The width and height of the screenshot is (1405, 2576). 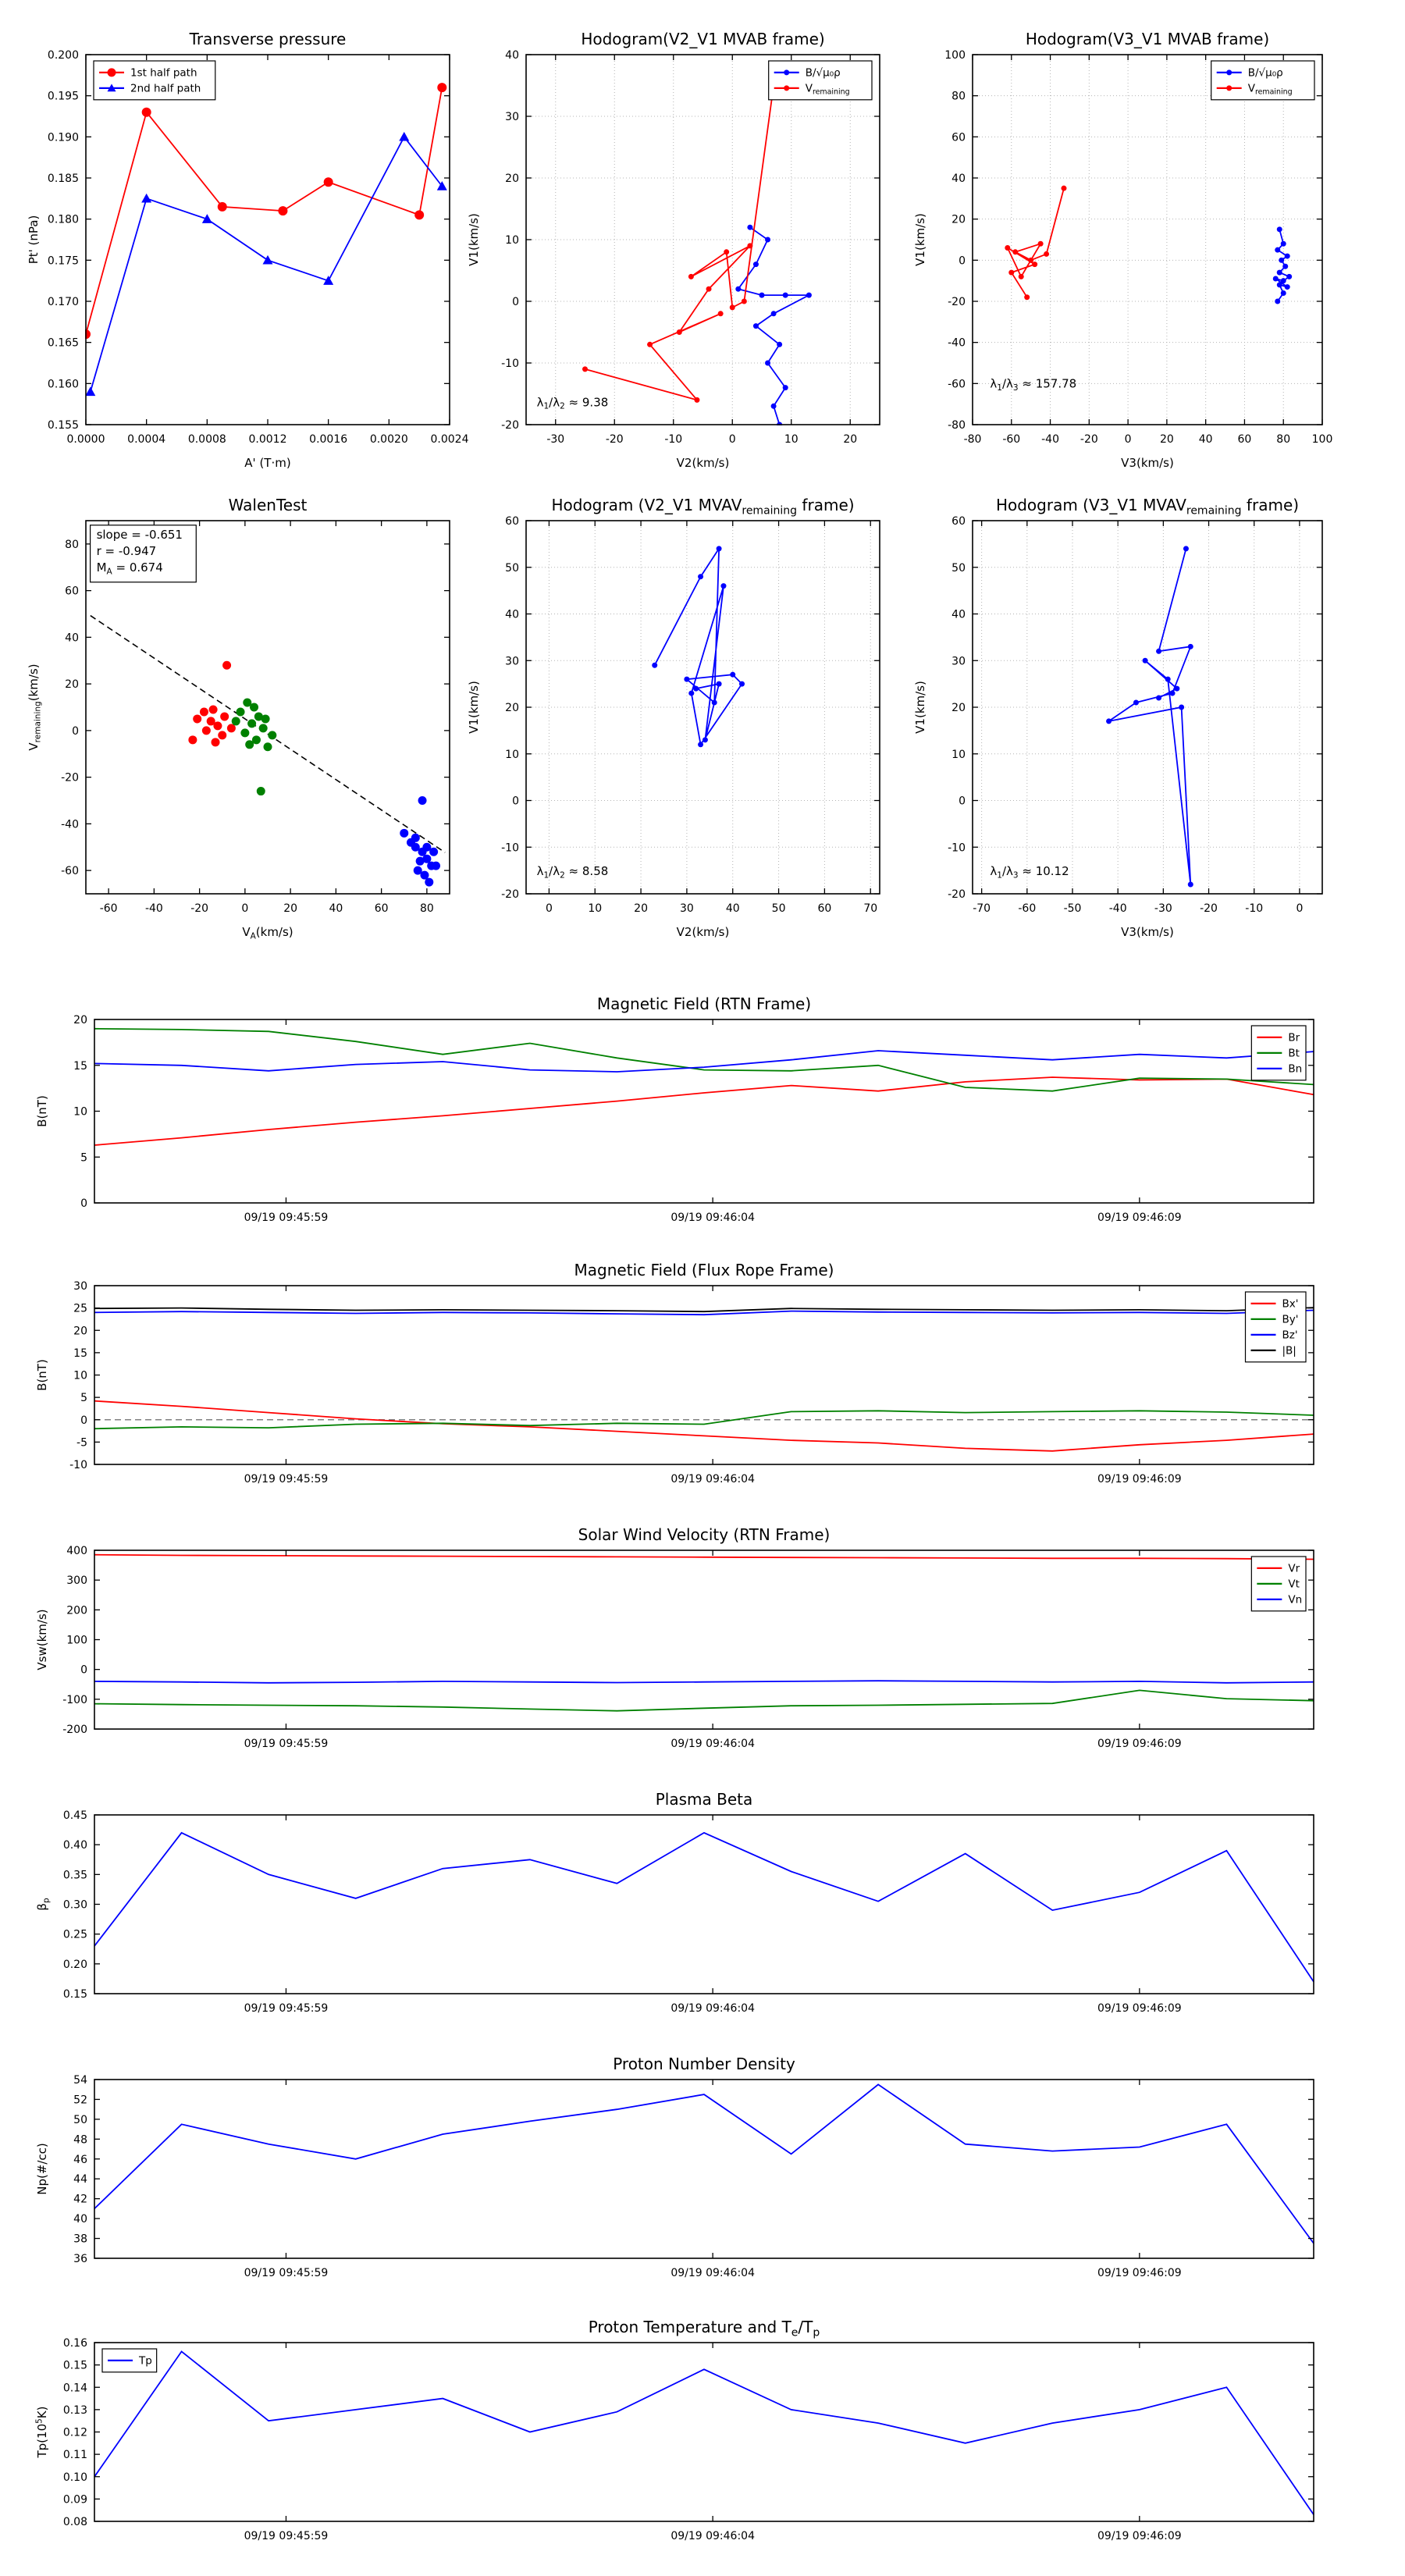 What do you see at coordinates (72, 684) in the screenshot?
I see `y-tick-label: 20` at bounding box center [72, 684].